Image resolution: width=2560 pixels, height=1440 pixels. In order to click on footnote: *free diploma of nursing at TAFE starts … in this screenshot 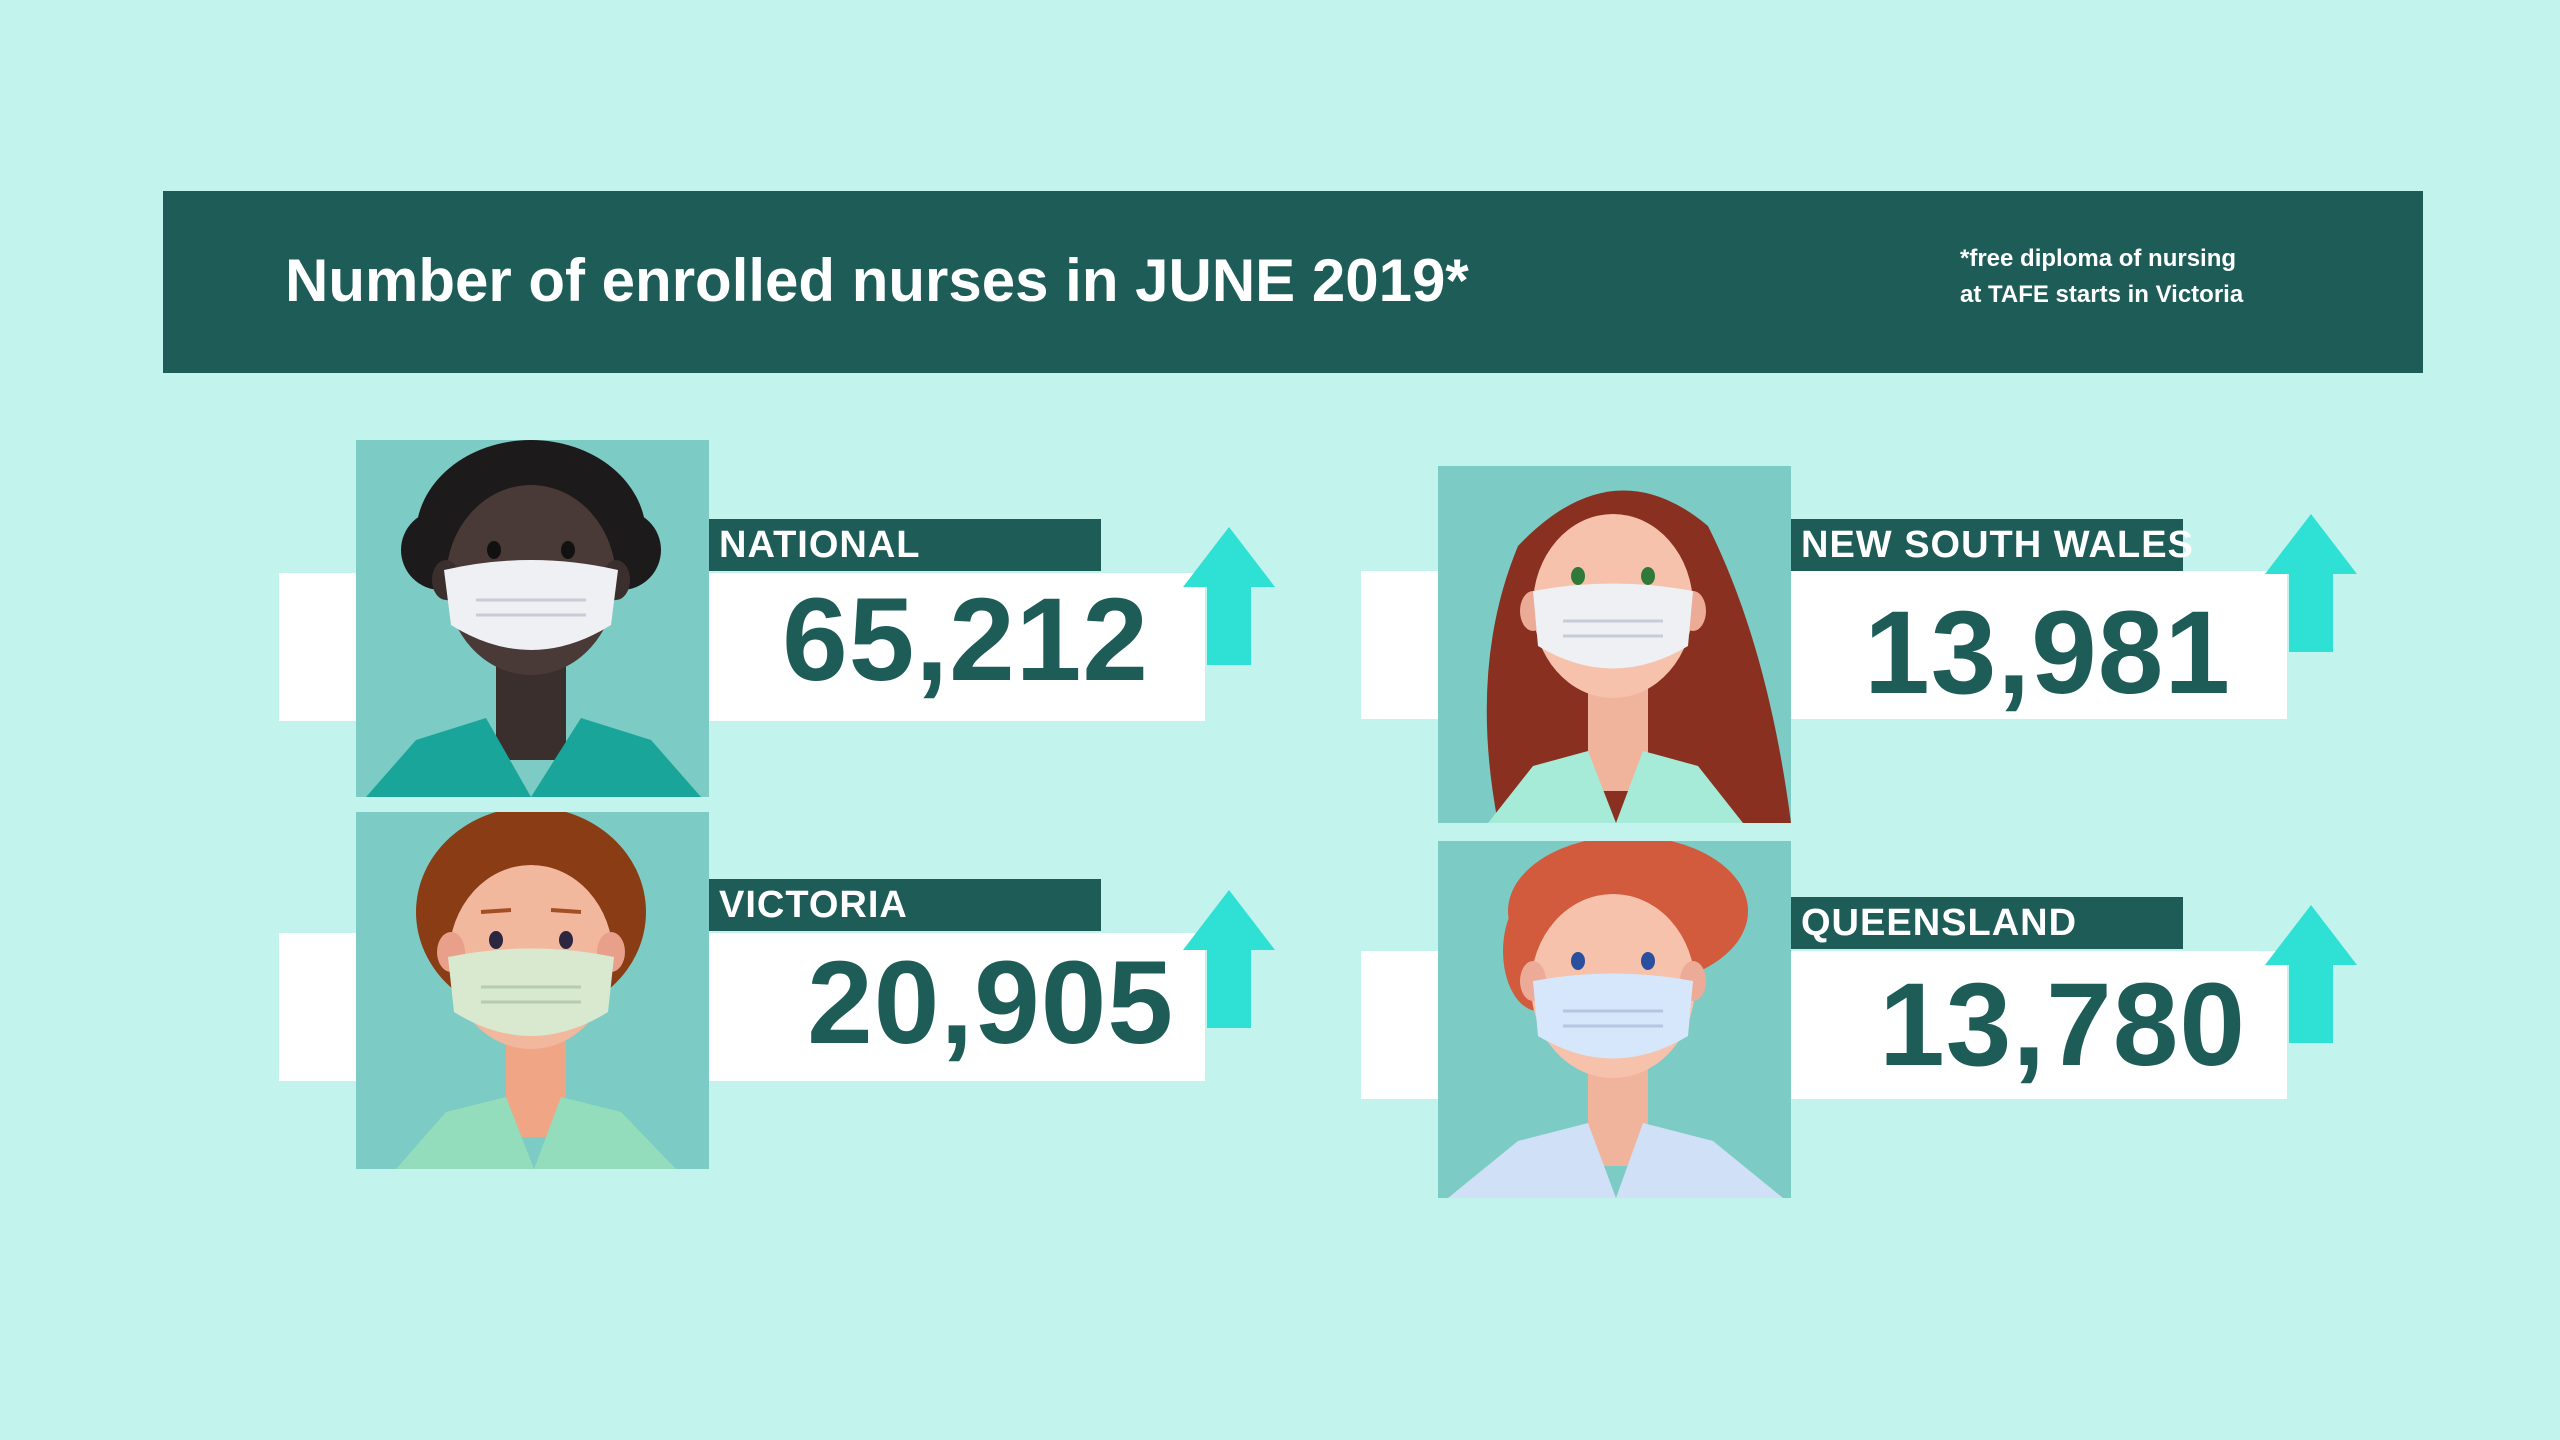, I will do `click(2125, 277)`.